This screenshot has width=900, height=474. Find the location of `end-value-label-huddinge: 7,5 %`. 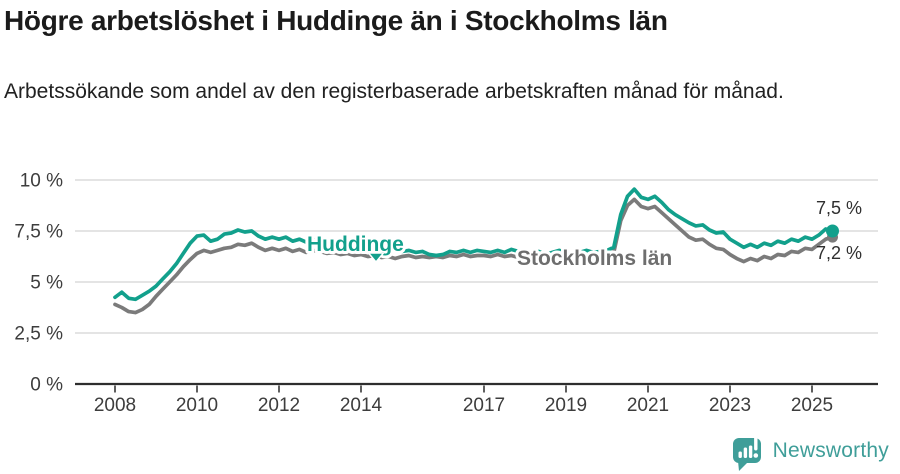

end-value-label-huddinge: 7,5 % is located at coordinates (839, 208).